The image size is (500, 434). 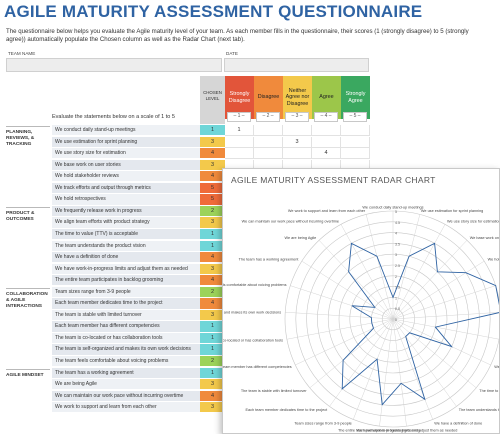 I want to click on statement-row: The team is stable with limited turnover, so click(x=126, y=315).